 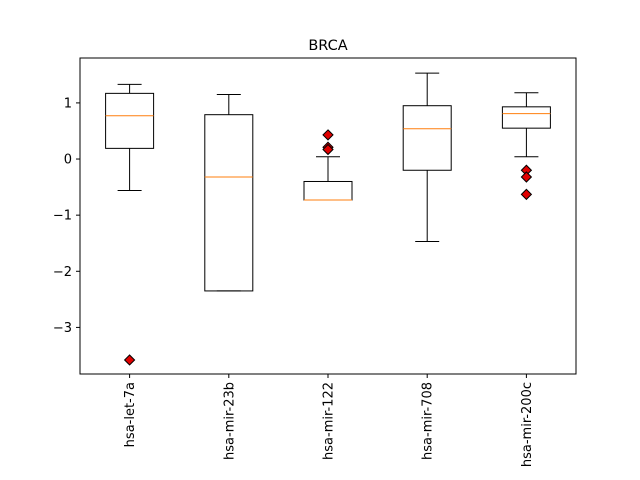 What do you see at coordinates (229, 421) in the screenshot?
I see `x-tick-label: hsa-mir-23b` at bounding box center [229, 421].